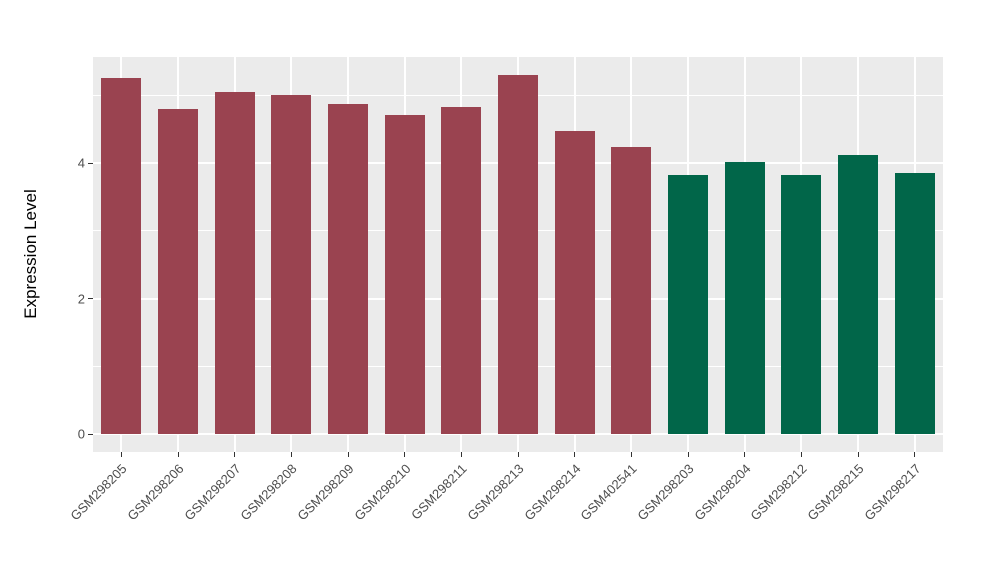  I want to click on bar-GSM298212, so click(801, 304).